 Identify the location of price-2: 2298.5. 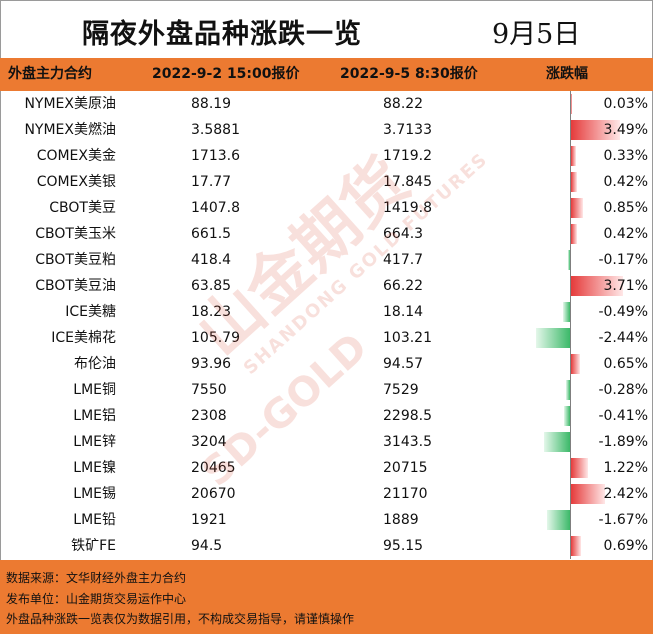
(407, 416).